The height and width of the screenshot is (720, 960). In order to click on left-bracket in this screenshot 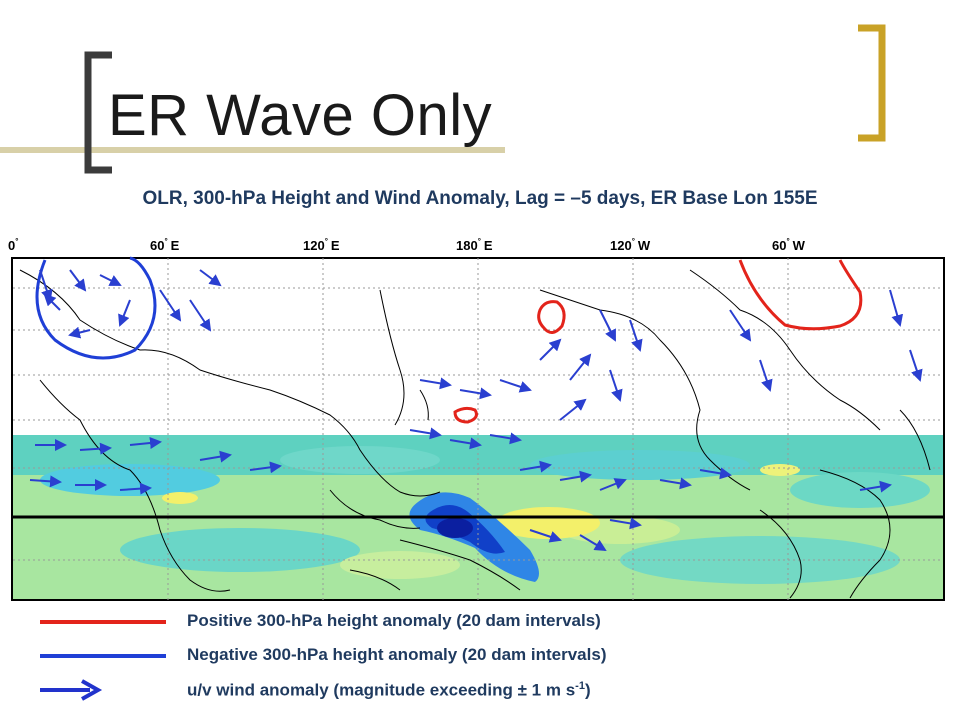, I will do `click(98, 112)`.